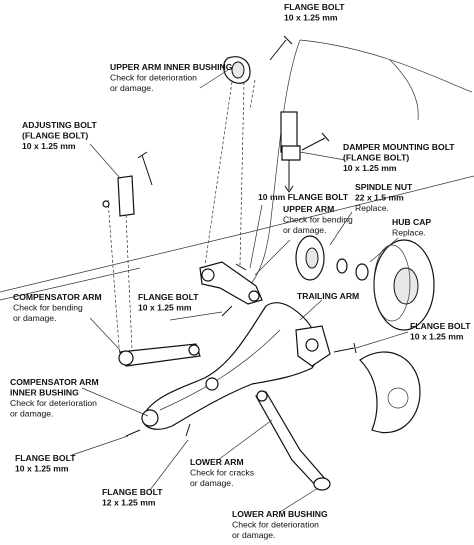 Image resolution: width=474 pixels, height=545 pixels. What do you see at coordinates (399, 147) in the screenshot?
I see `label-title: DAMPER MOUNTING BOLT` at bounding box center [399, 147].